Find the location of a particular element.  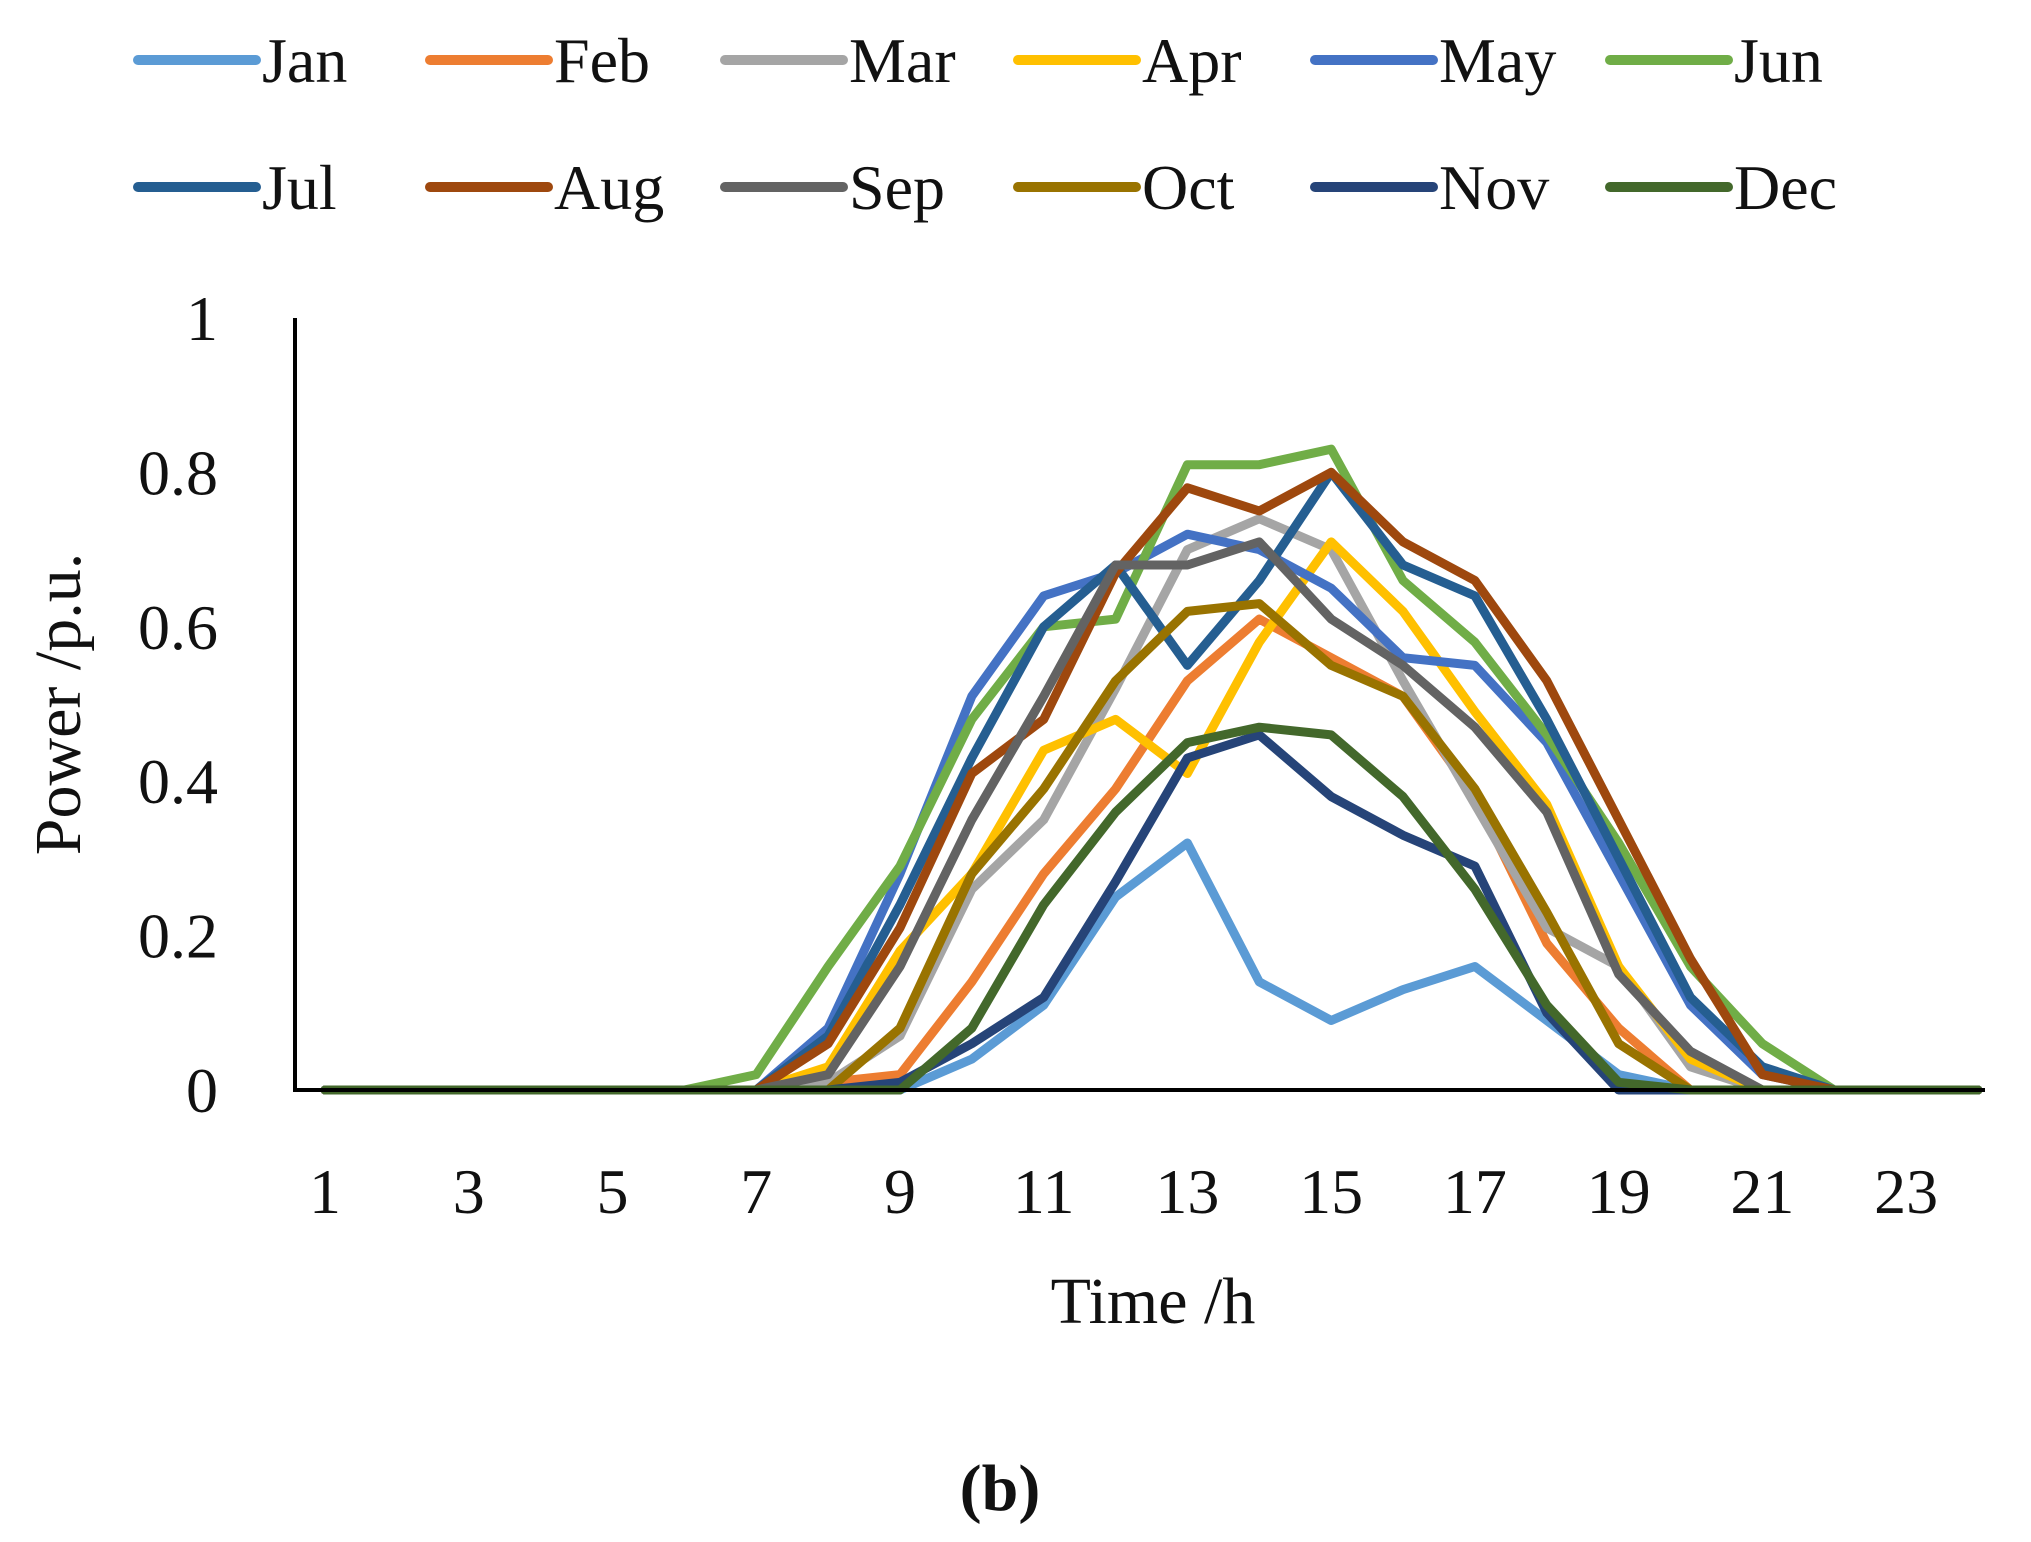

x-tick-label: 11 is located at coordinates (1044, 1191).